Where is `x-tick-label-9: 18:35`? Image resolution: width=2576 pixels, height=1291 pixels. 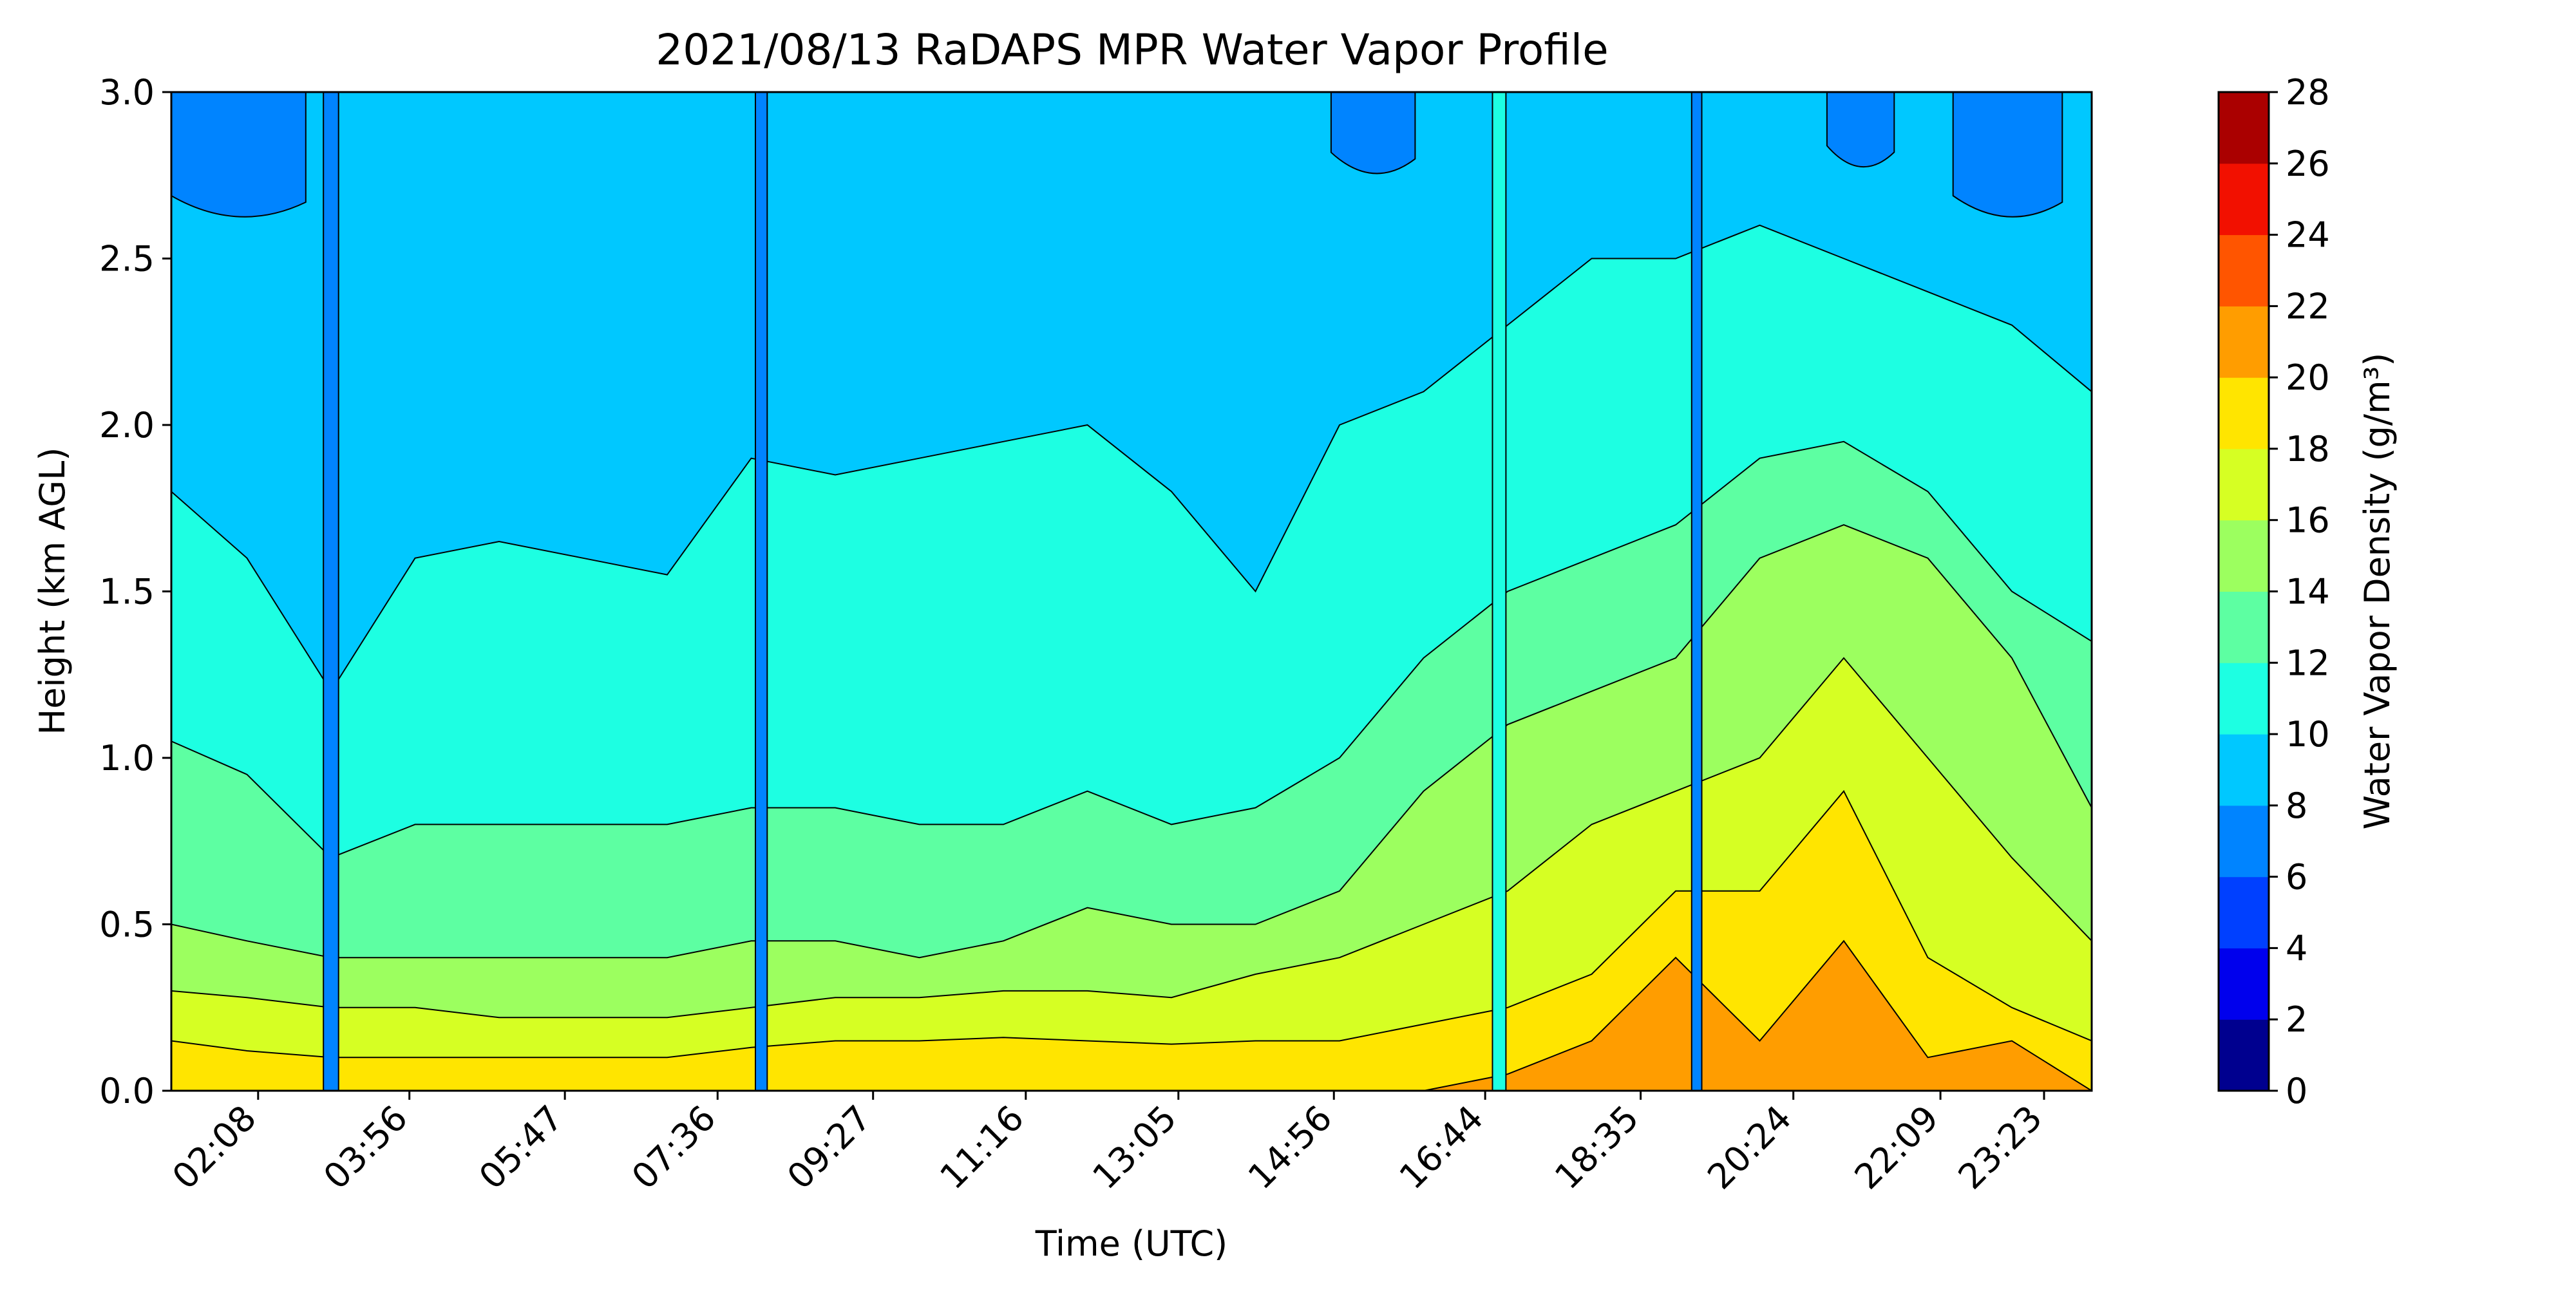 x-tick-label-9: 18:35 is located at coordinates (1597, 1148).